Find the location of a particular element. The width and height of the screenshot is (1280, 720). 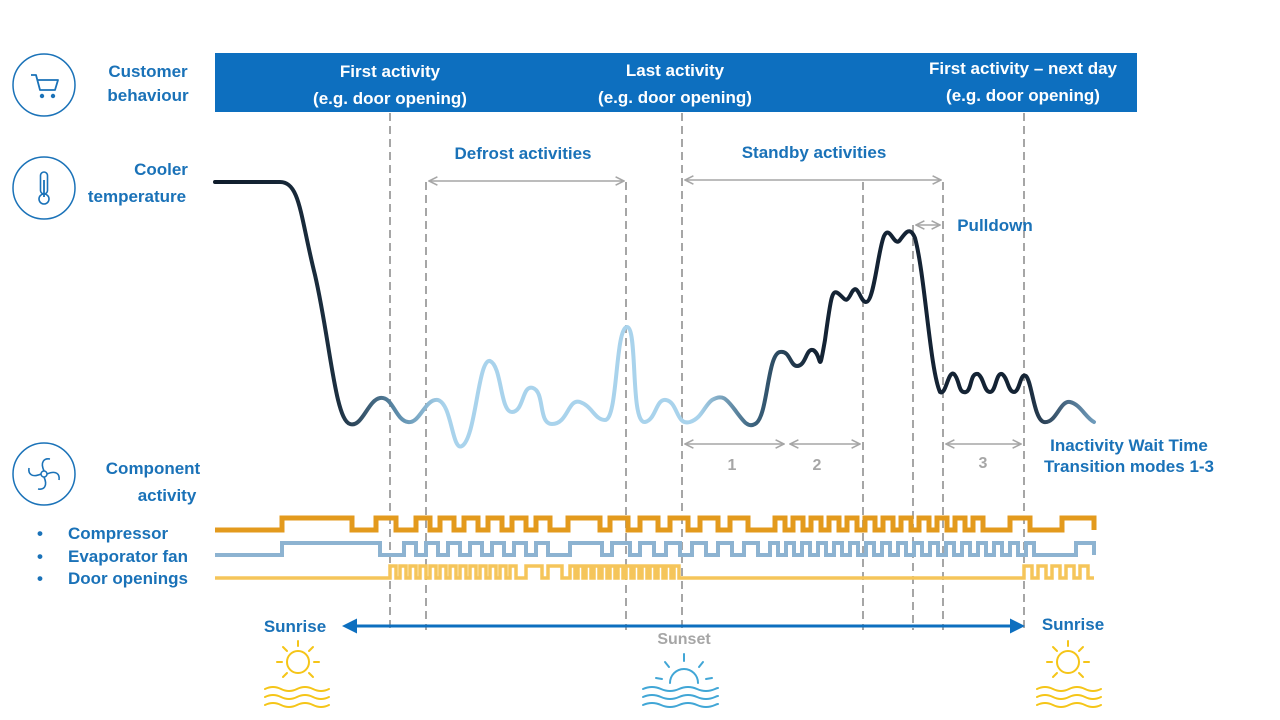

inactivity-wait-time-label: Inactivity Wait Time is located at coordinates (1129, 445).